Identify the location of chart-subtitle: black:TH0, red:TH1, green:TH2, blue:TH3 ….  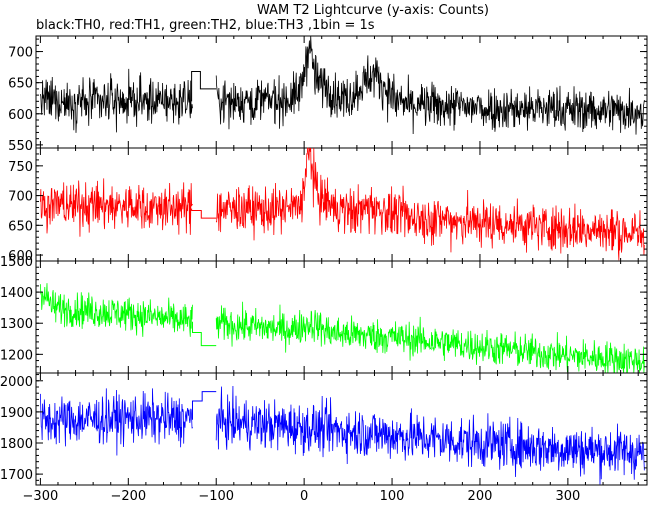
(205, 25).